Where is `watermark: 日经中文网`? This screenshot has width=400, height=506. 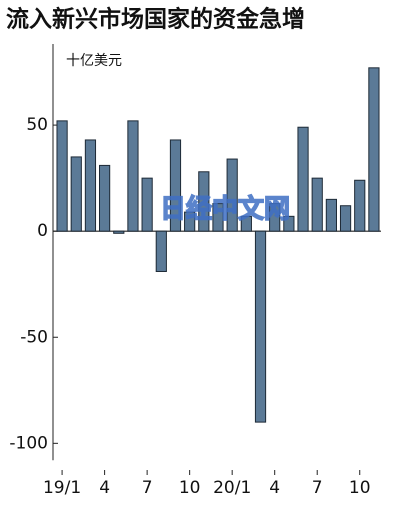
watermark: 日经中文网 is located at coordinates (225, 209).